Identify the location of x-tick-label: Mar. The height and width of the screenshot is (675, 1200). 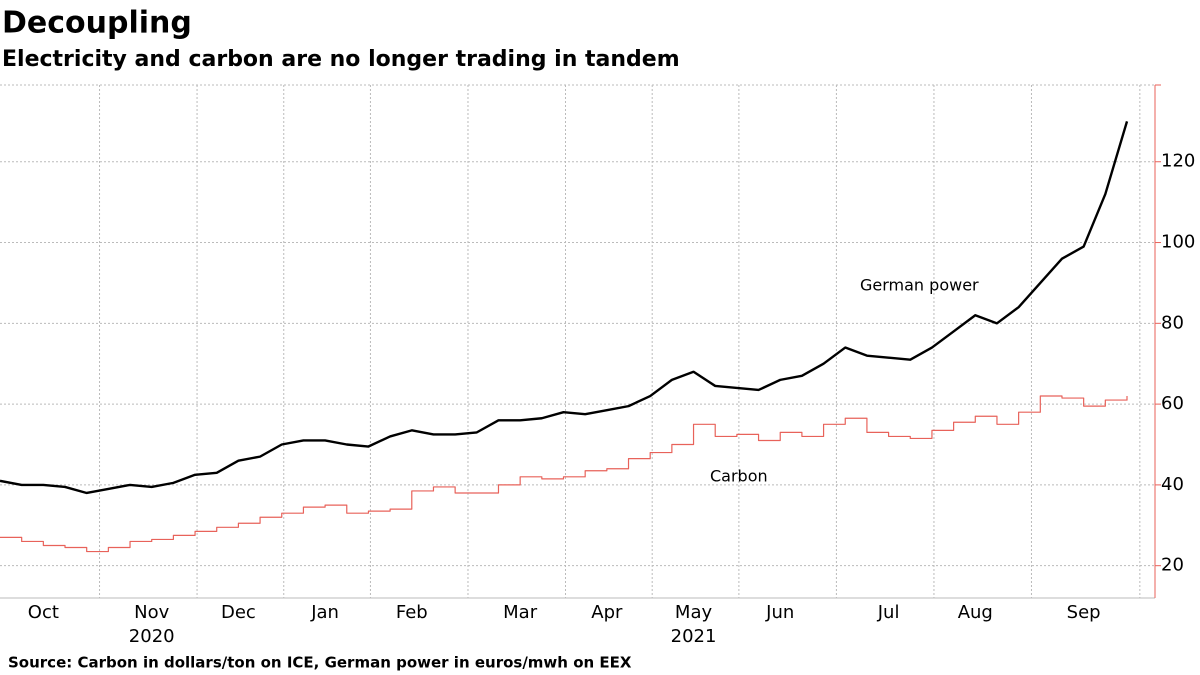
(520, 612).